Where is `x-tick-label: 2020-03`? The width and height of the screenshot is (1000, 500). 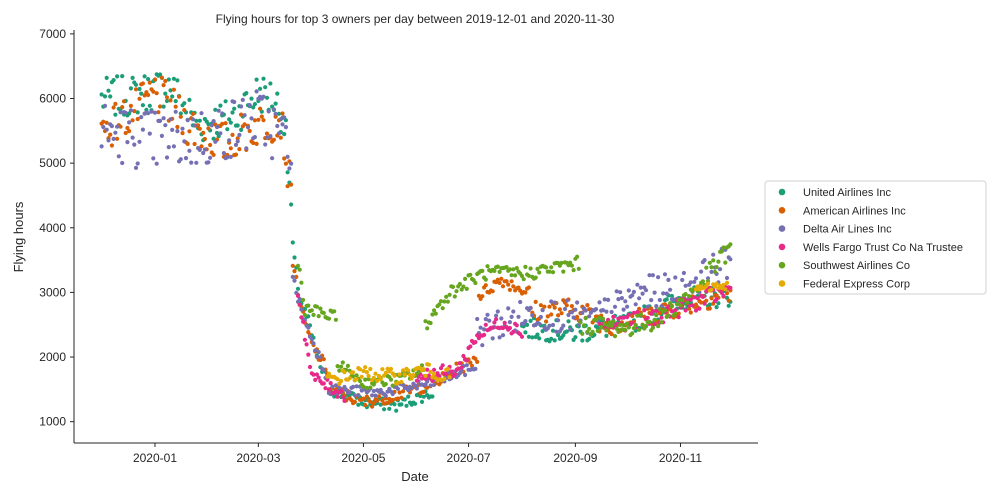 x-tick-label: 2020-03 is located at coordinates (258, 458).